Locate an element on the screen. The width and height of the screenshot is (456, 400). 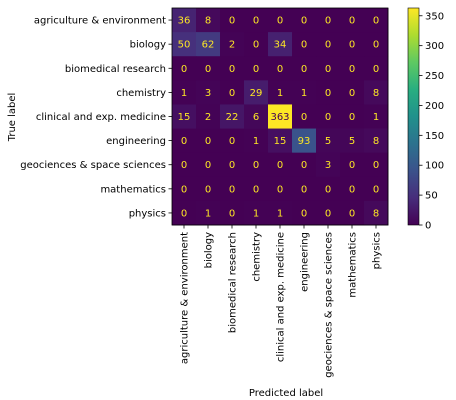
y-tick-label: engineering is located at coordinates (136, 141).